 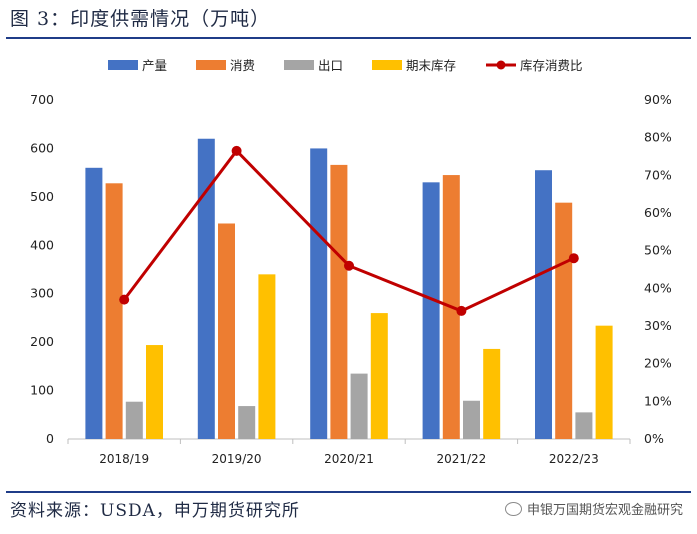 What do you see at coordinates (154, 65) in the screenshot?
I see `legend-label: 产量` at bounding box center [154, 65].